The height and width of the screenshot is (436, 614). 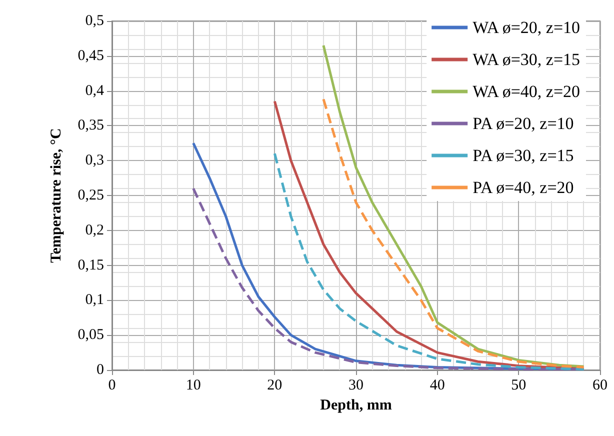 What do you see at coordinates (356, 406) in the screenshot?
I see `x-axis-title: Depth, mm` at bounding box center [356, 406].